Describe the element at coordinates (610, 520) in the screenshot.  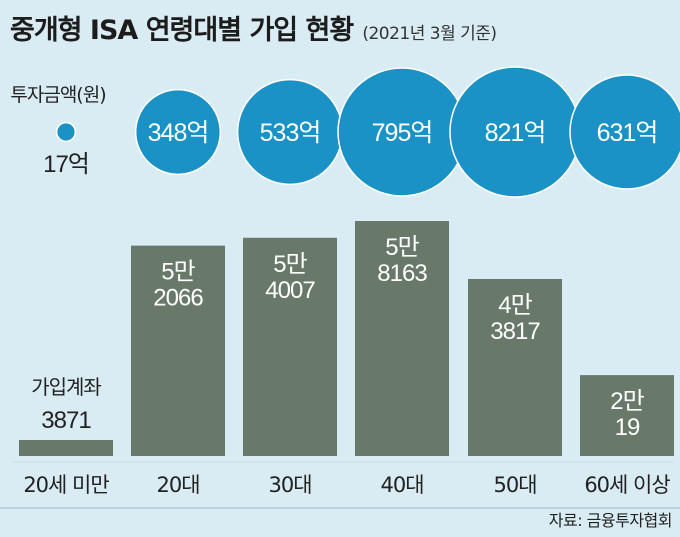
I see `source-note: 자료: 금융투자협회` at that location.